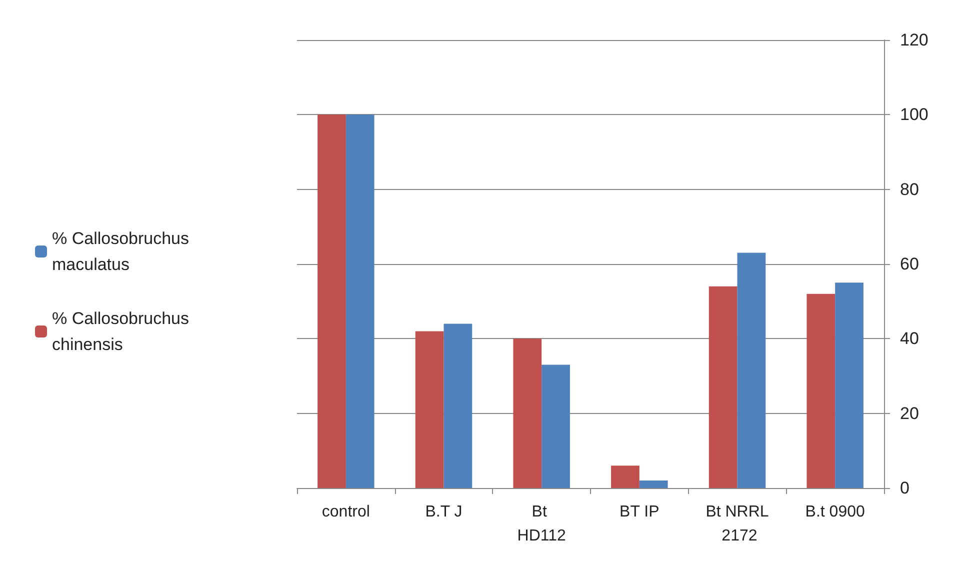 This screenshot has height=583, width=959. What do you see at coordinates (909, 264) in the screenshot?
I see `y-tick-label: 60` at bounding box center [909, 264].